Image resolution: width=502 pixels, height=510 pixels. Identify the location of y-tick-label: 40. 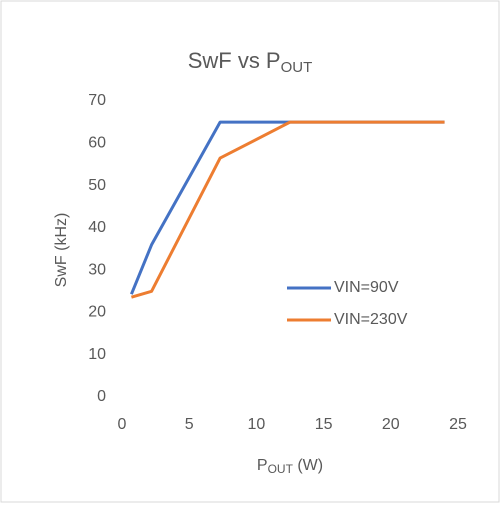
(97, 227).